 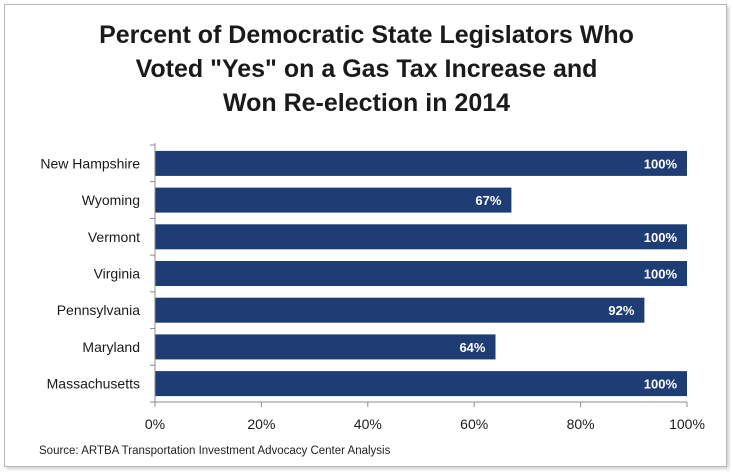 I want to click on x-tick-label: 100%, so click(x=687, y=424).